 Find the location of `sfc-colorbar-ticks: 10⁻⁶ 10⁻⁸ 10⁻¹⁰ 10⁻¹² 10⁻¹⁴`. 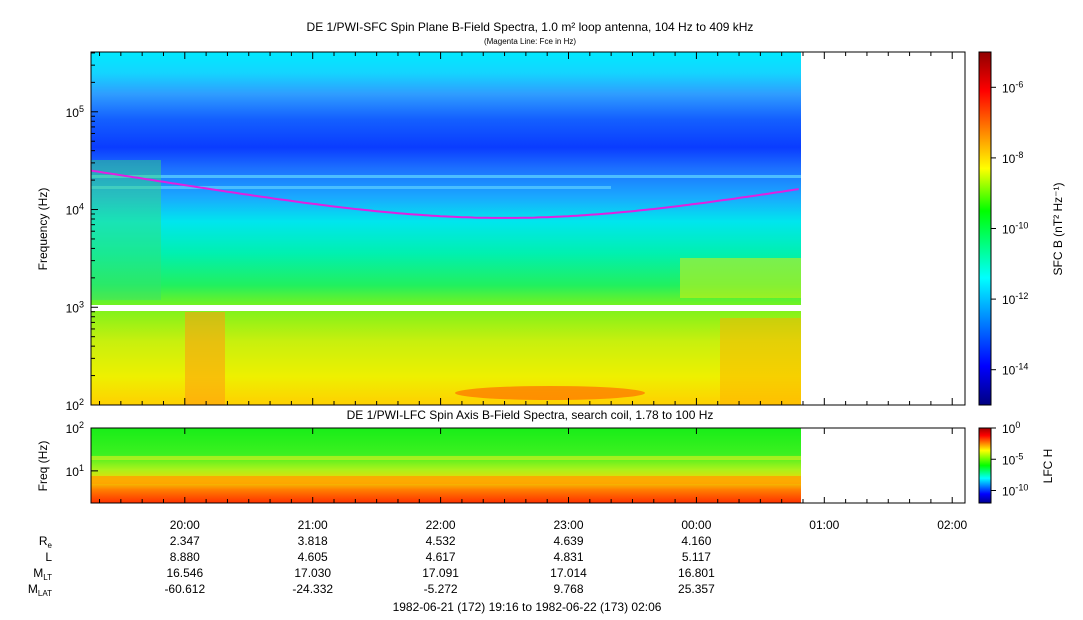

sfc-colorbar-ticks: 10⁻⁶ 10⁻⁸ 10⁻¹⁰ 10⁻¹² 10⁻¹⁴ is located at coordinates (1009, 228).